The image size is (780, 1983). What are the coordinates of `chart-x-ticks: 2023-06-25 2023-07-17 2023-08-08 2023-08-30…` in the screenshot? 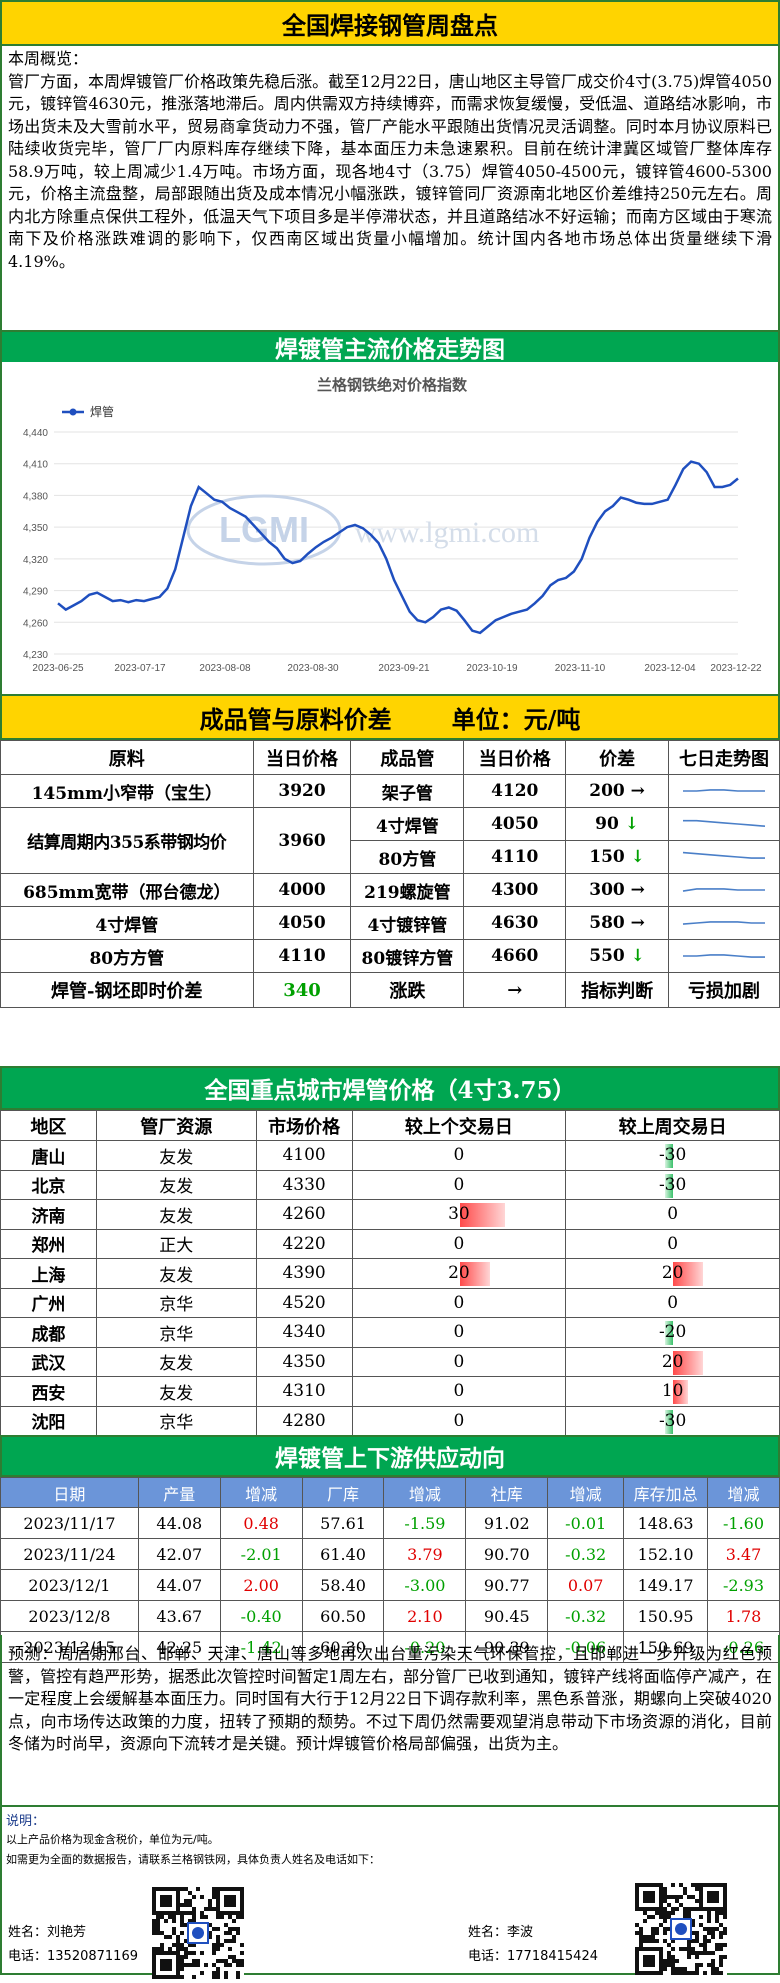 It's located at (397, 668).